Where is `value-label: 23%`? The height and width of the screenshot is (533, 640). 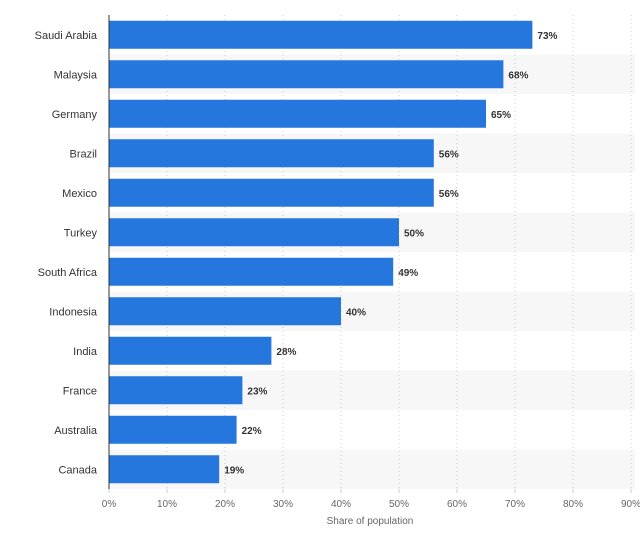
value-label: 23% is located at coordinates (257, 391).